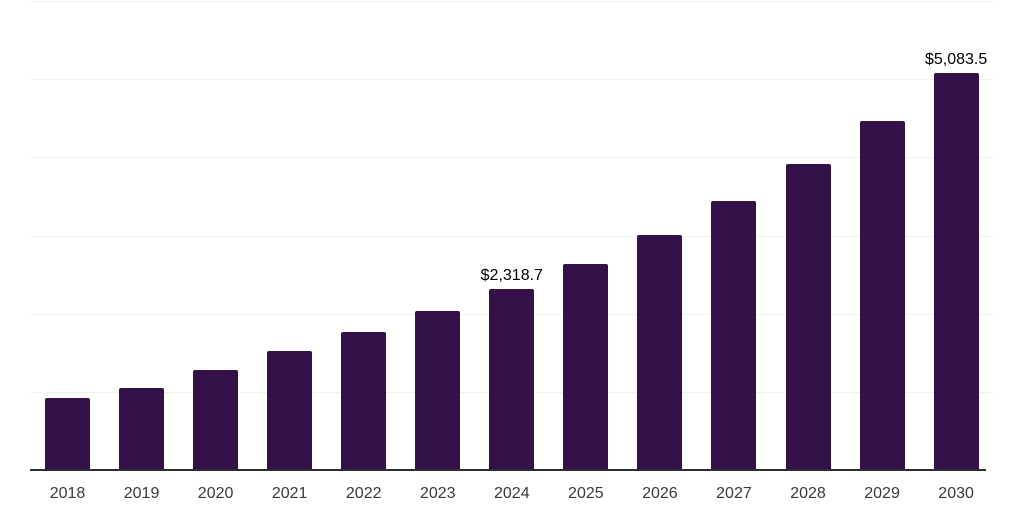 Image resolution: width=1024 pixels, height=512 pixels. I want to click on x-tick-label-2021: 2021, so click(289, 493).